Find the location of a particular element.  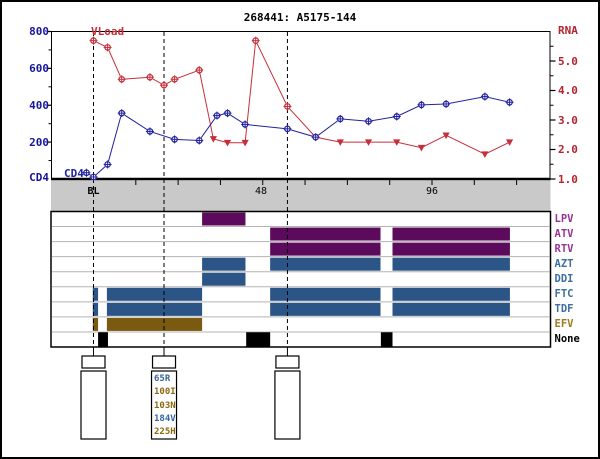

drug-bar-DDI is located at coordinates (224, 279).